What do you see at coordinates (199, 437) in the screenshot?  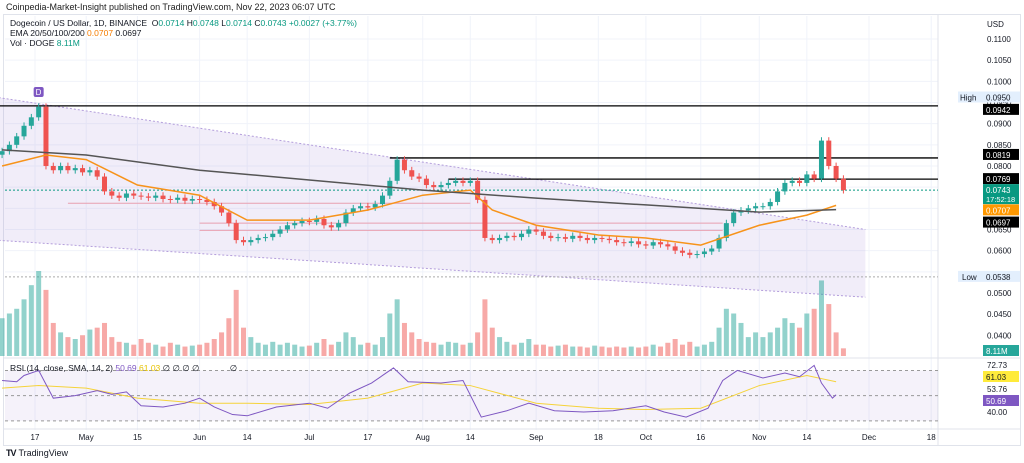 I see `time-tick-label: Jun` at bounding box center [199, 437].